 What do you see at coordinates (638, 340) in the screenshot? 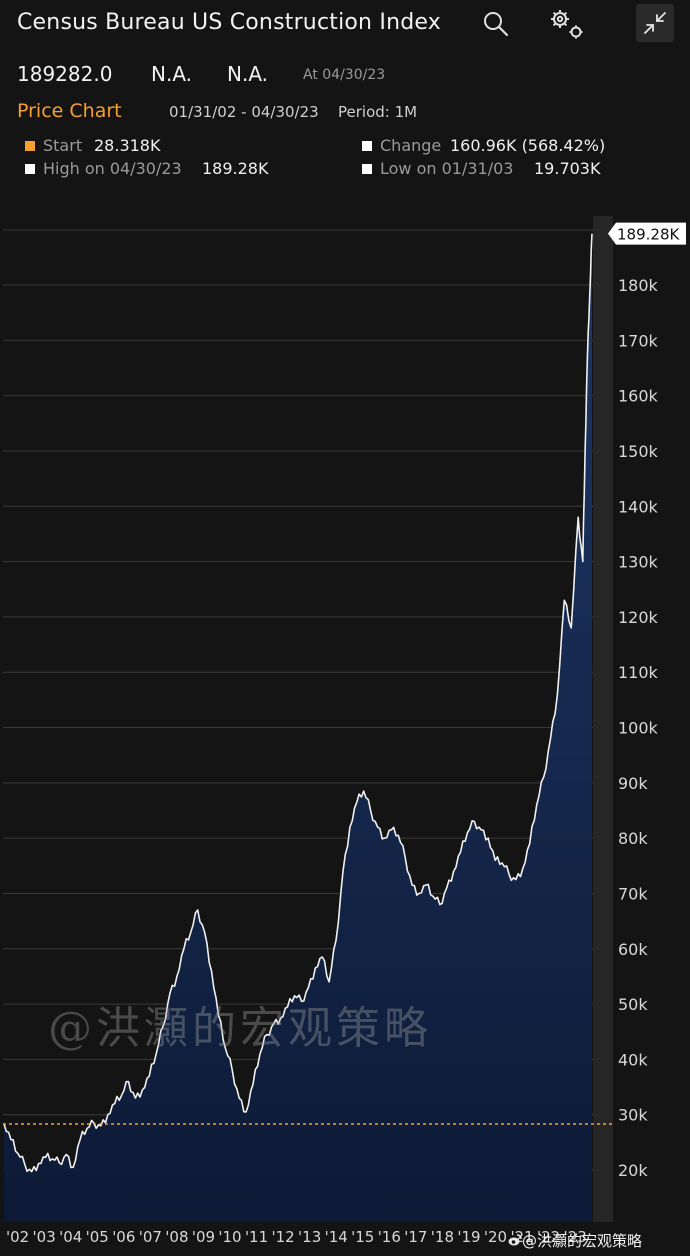
I see `y-tick-label: 170k` at bounding box center [638, 340].